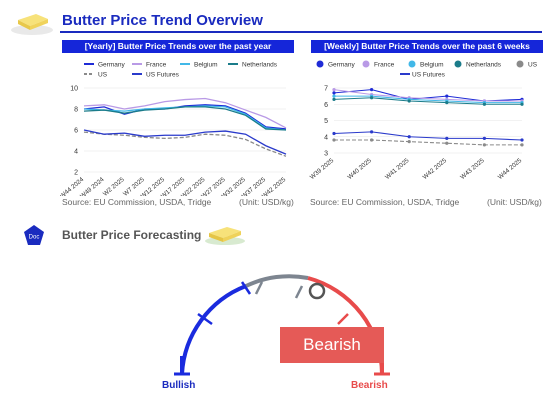 The height and width of the screenshot is (402, 552). Describe the element at coordinates (326, 89) in the screenshot. I see `y-tick-label: 7` at that location.